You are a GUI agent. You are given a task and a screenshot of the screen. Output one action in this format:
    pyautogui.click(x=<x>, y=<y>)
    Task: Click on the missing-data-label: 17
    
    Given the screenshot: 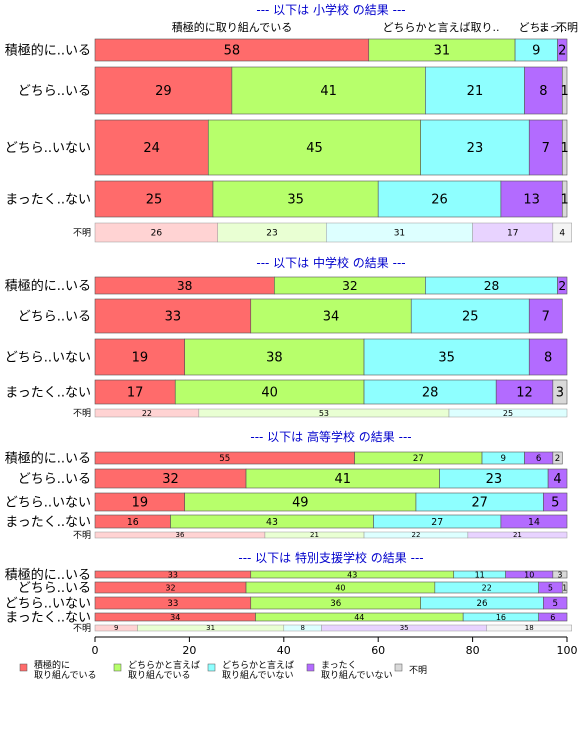 What is the action you would take?
    pyautogui.click(x=512, y=233)
    